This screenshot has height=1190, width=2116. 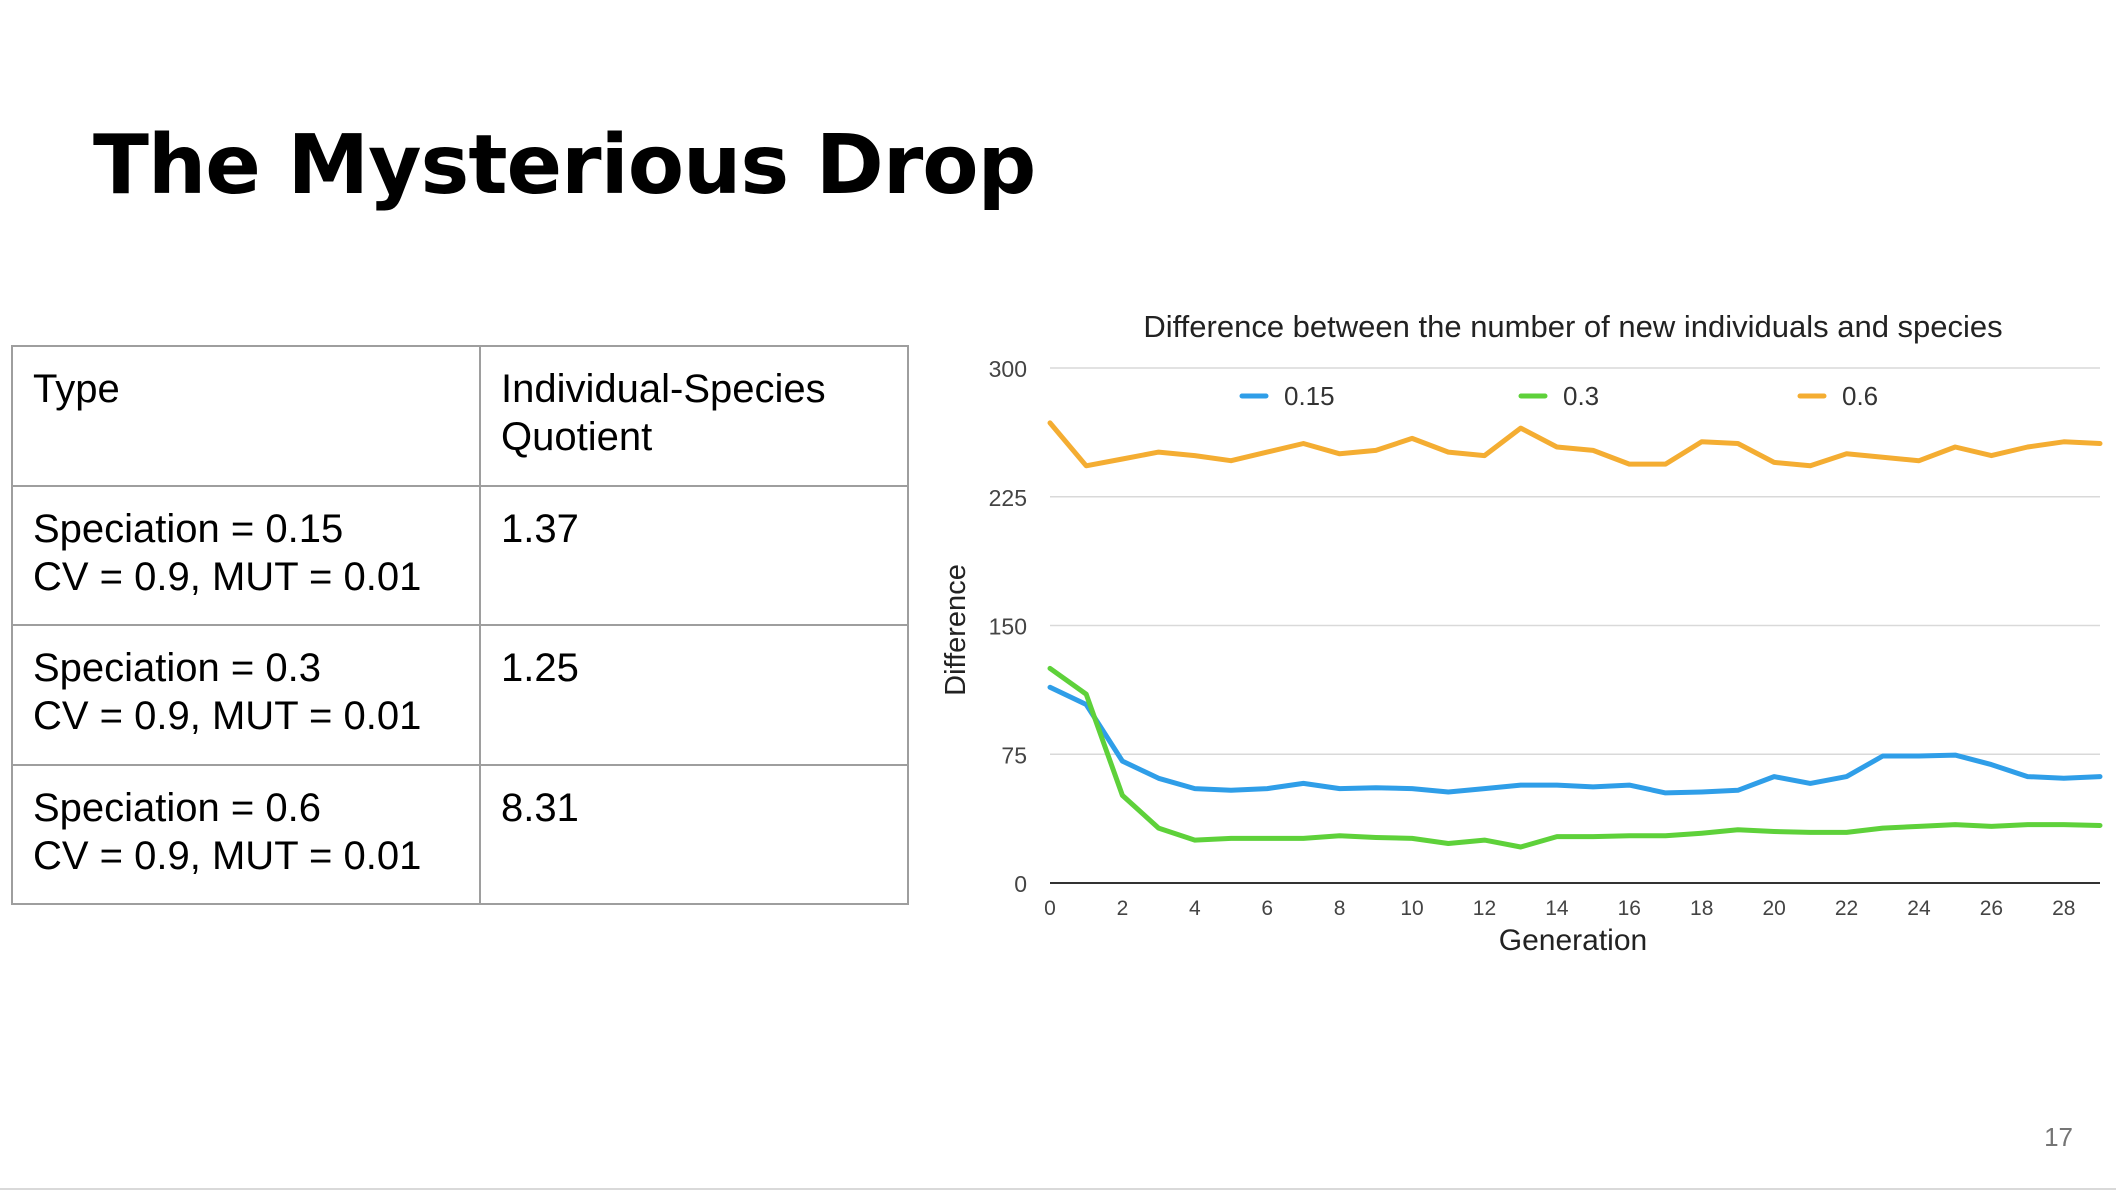 I want to click on type-cell: Speciation = 0.3 CV = 0.9, MUT = 0.01, so click(x=246, y=695).